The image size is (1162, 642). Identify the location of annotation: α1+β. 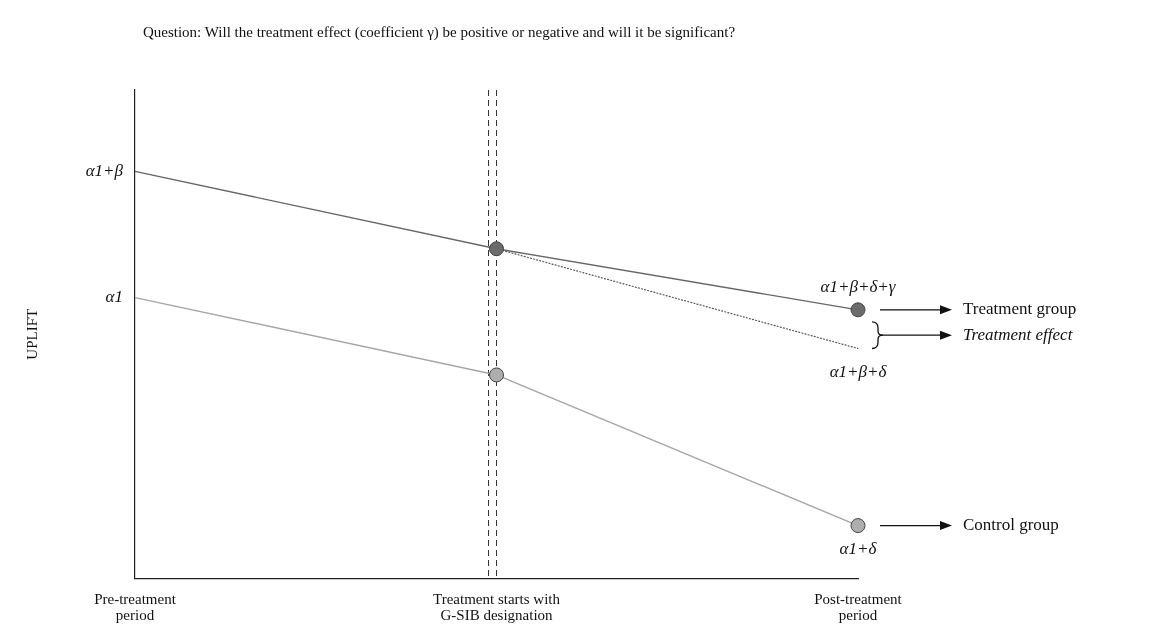
(104, 170).